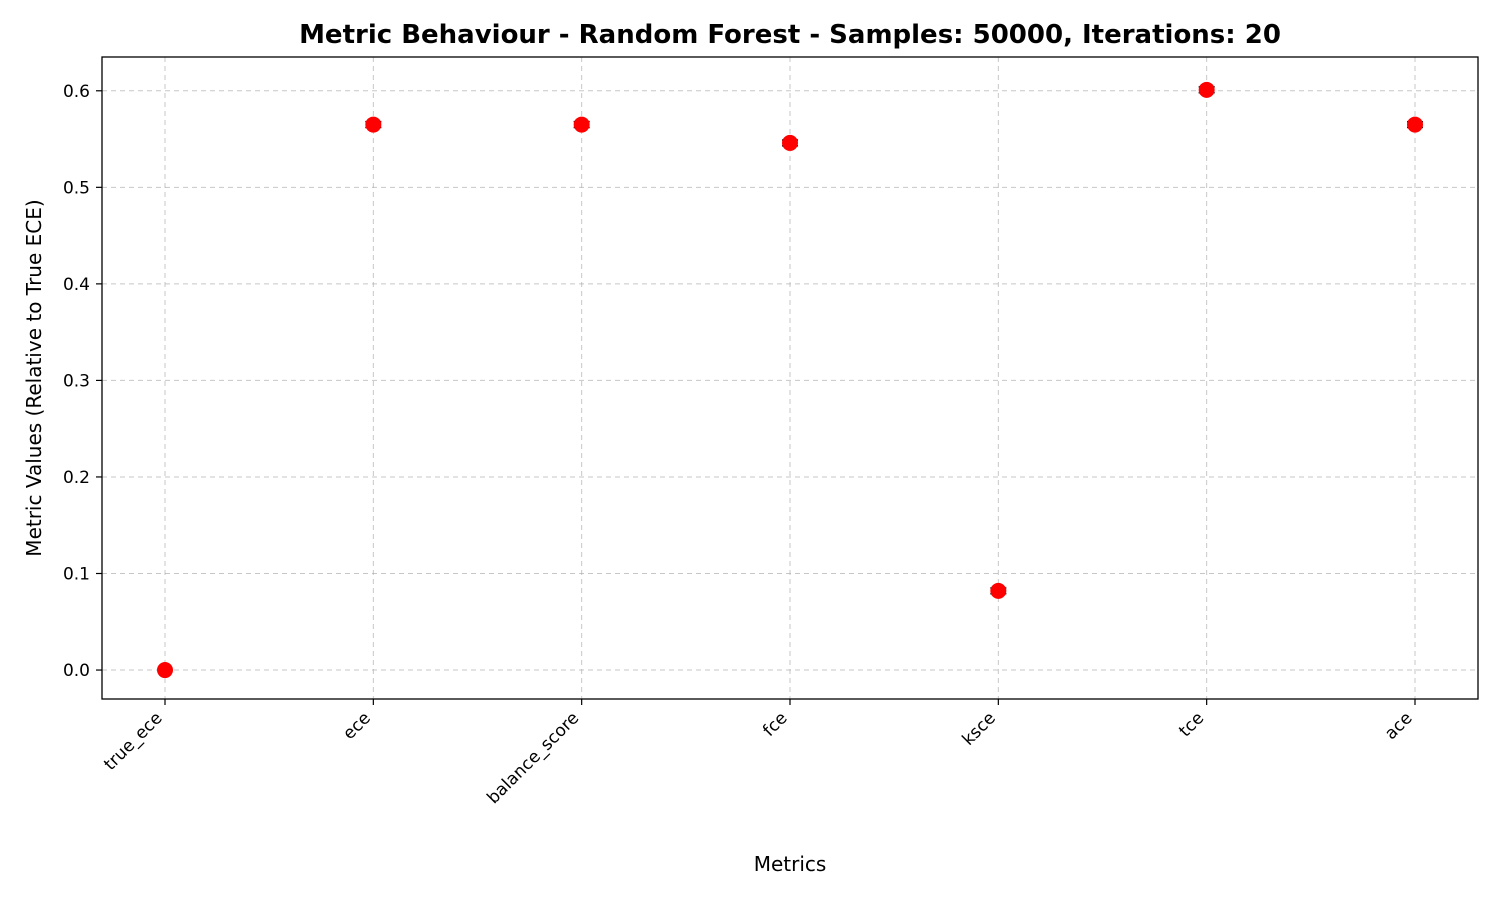 The image size is (1500, 900). I want to click on y-tick-label: 0.6, so click(76, 92).